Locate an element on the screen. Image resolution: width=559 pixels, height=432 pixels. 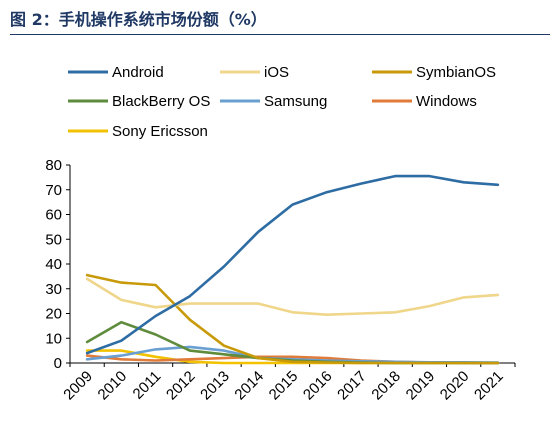
series-line-ios is located at coordinates (292, 297).